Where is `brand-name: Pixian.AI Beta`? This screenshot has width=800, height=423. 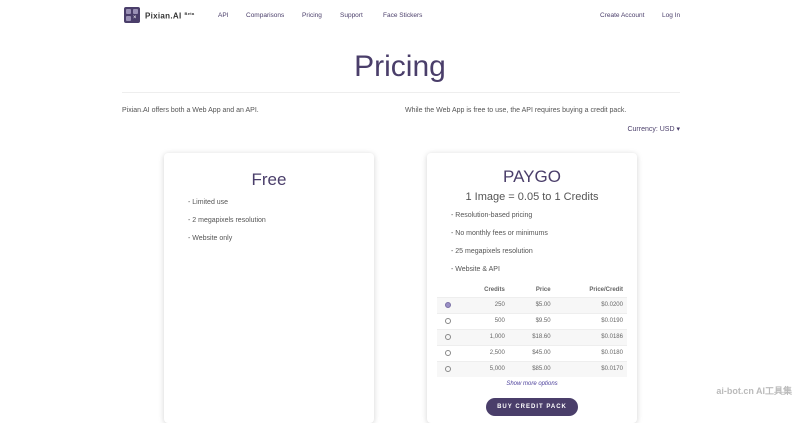 brand-name: Pixian.AI Beta is located at coordinates (169, 16).